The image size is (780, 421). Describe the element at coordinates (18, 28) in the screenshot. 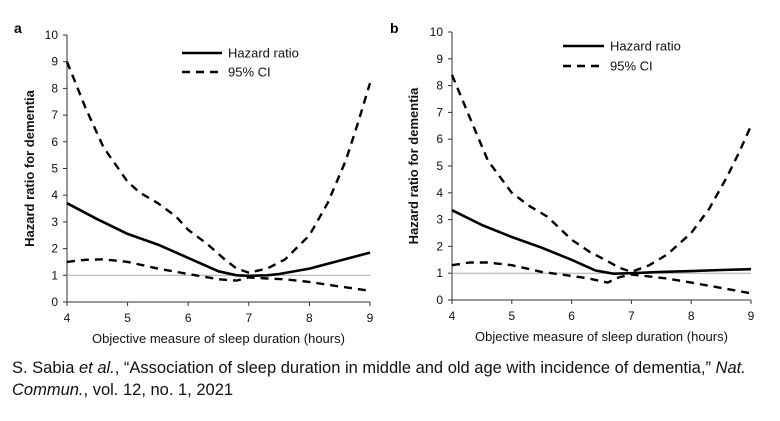

I see `panel-label: a` at that location.